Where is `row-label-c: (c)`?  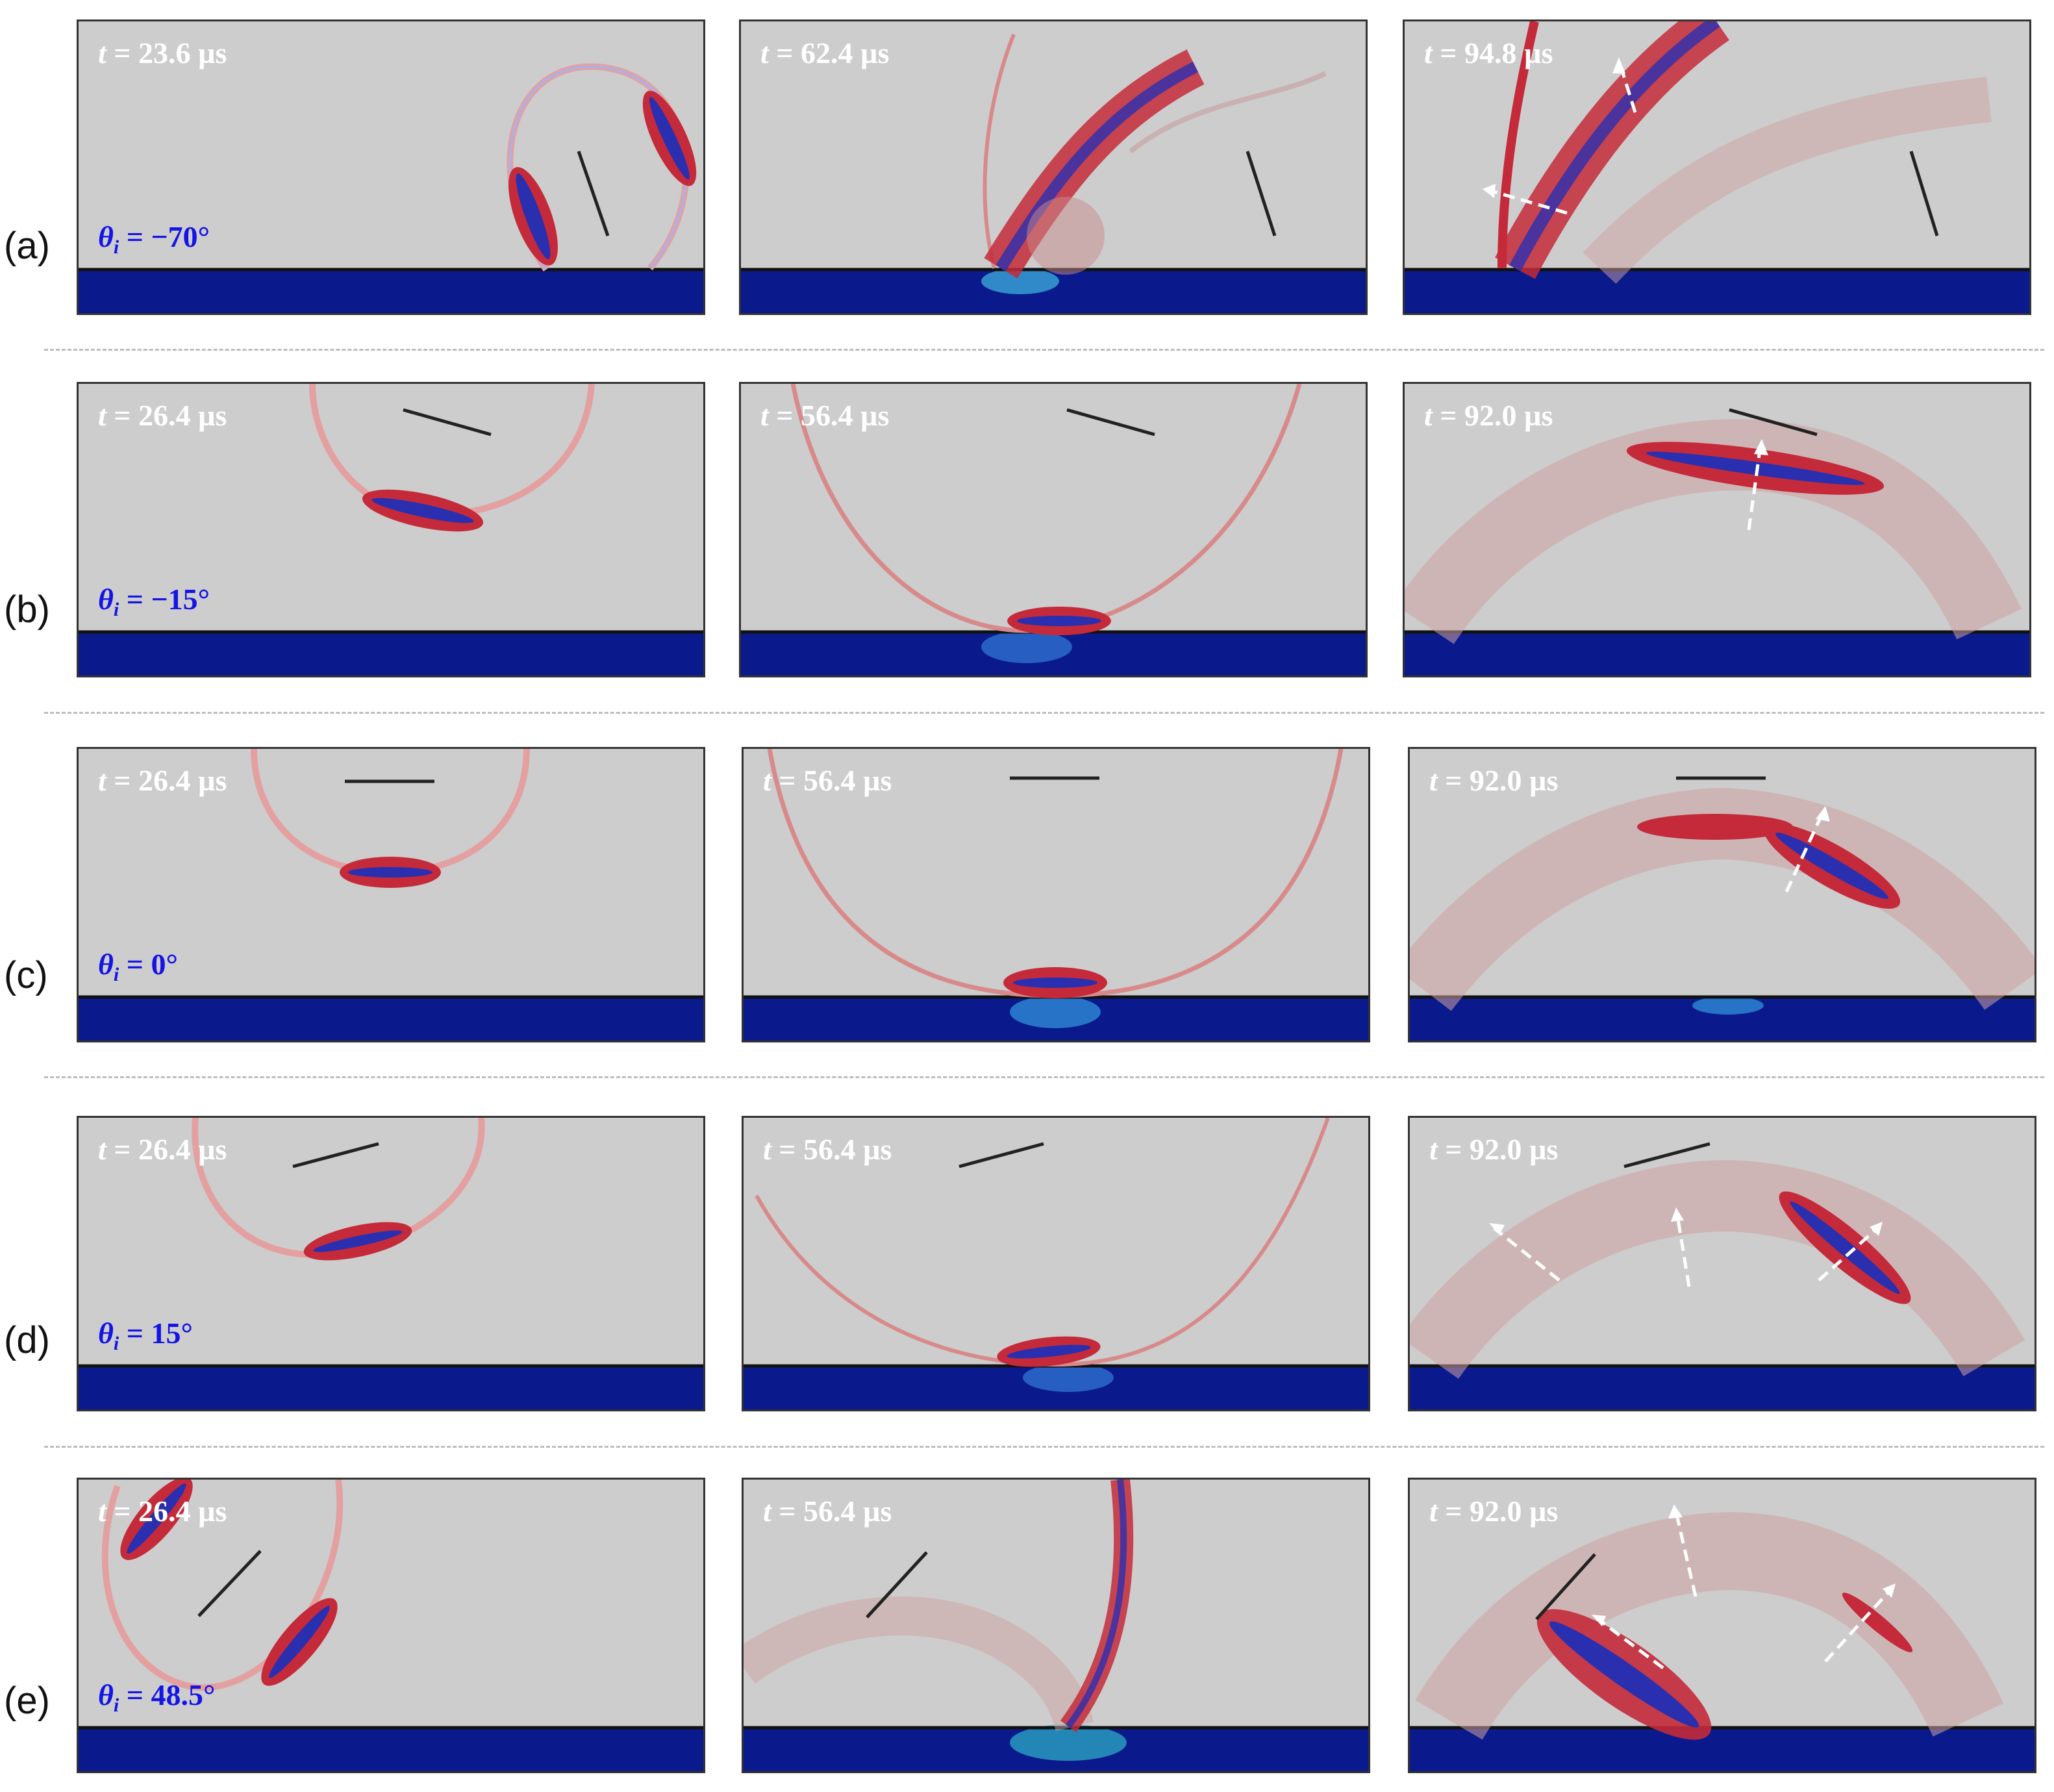
row-label-c: (c) is located at coordinates (26, 975).